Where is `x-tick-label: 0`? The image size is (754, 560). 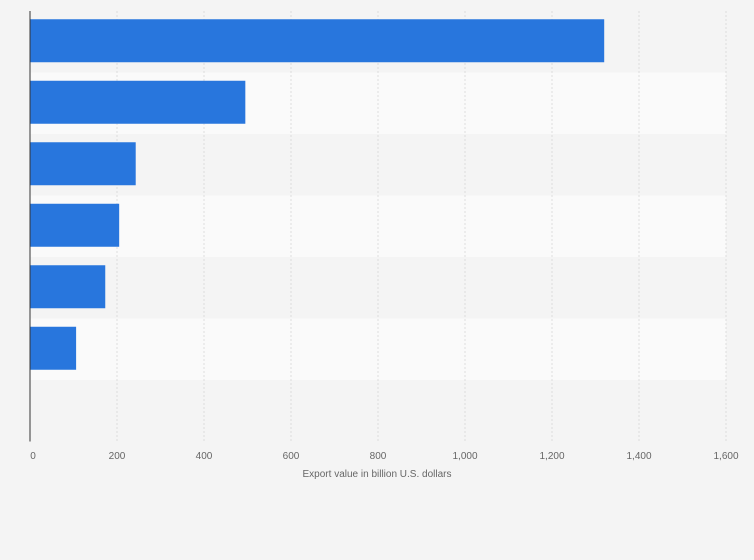
x-tick-label: 0 is located at coordinates (33, 456).